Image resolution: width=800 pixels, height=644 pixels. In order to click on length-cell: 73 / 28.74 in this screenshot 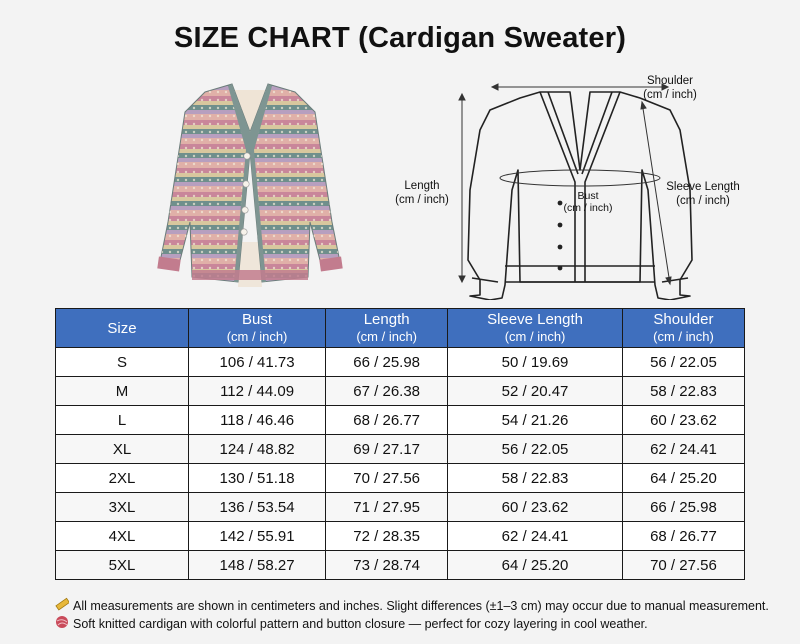, I will do `click(387, 565)`.